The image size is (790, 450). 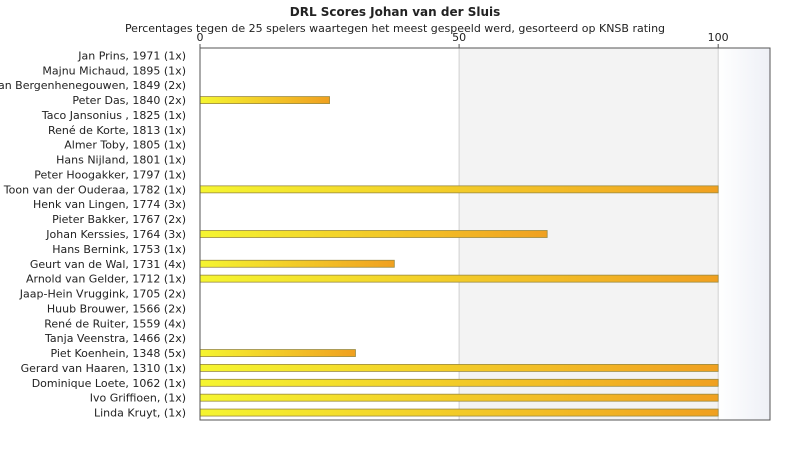 I want to click on category-label: Dominique Loete, 1062 (1x), so click(x=109, y=383).